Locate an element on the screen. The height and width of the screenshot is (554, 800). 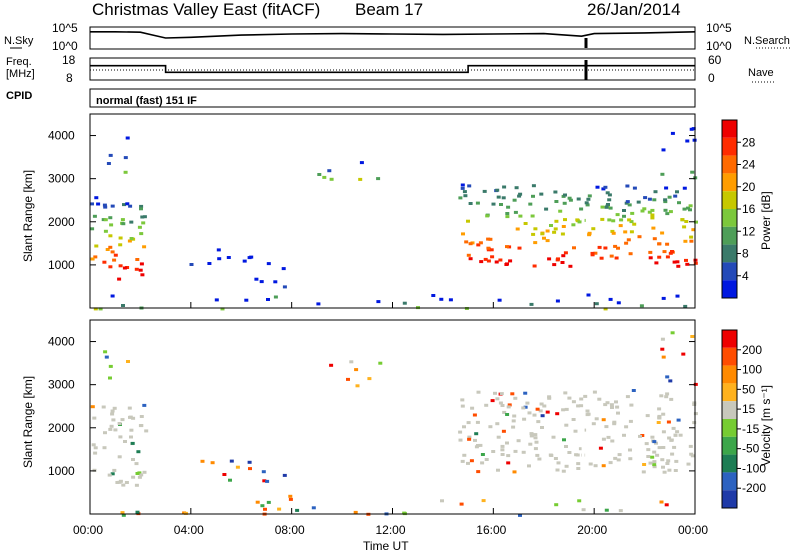
noise-ytick-left-top: 10^5 is located at coordinates (65, 28).